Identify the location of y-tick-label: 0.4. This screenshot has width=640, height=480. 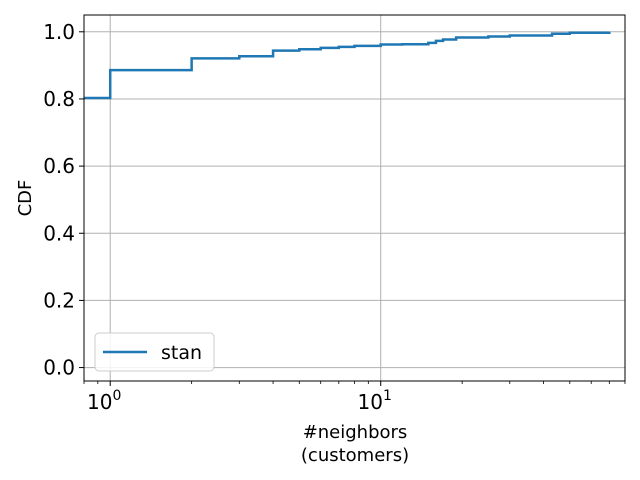
(59, 233).